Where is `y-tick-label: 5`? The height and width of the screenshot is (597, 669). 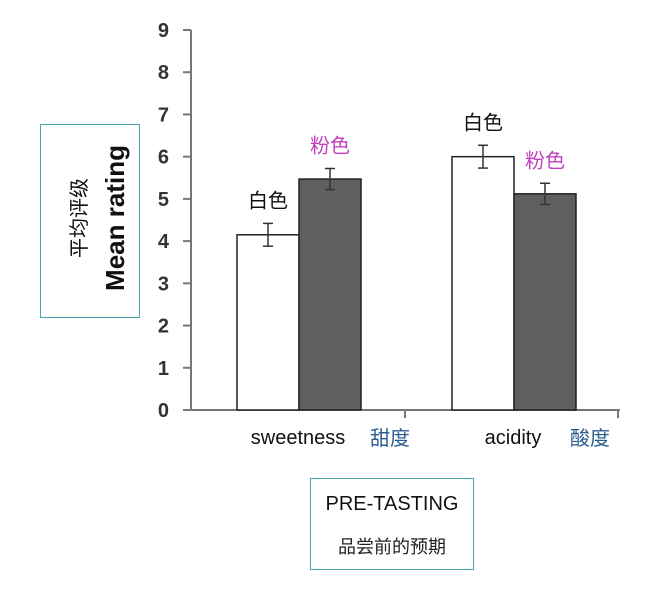 y-tick-label: 5 is located at coordinates (163, 200).